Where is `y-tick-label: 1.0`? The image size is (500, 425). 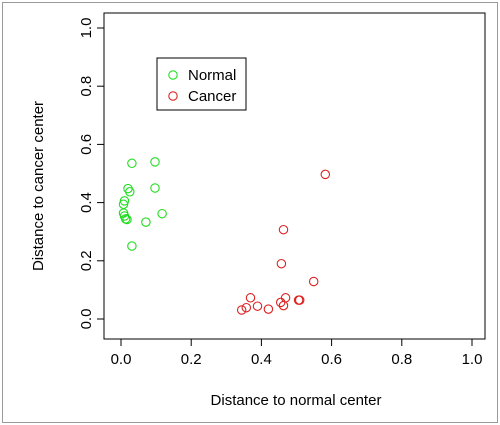 y-tick-label: 1.0 is located at coordinates (86, 28).